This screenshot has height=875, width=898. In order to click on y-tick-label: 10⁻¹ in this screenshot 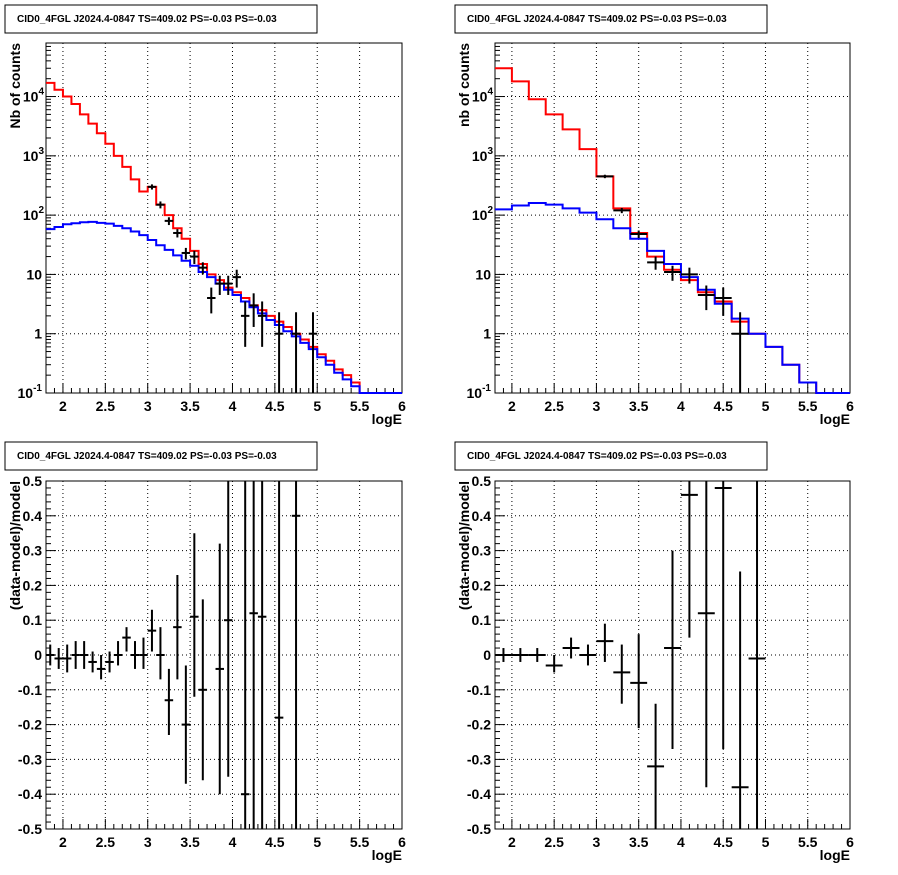, I will do `click(30, 392)`.